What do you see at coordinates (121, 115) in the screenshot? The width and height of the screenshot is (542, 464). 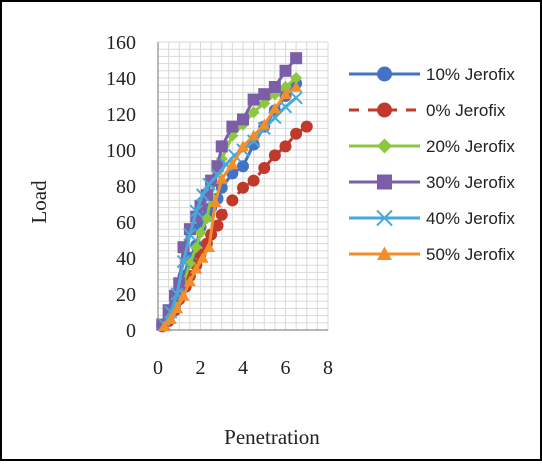 I see `y-tick-label: 120` at bounding box center [121, 115].